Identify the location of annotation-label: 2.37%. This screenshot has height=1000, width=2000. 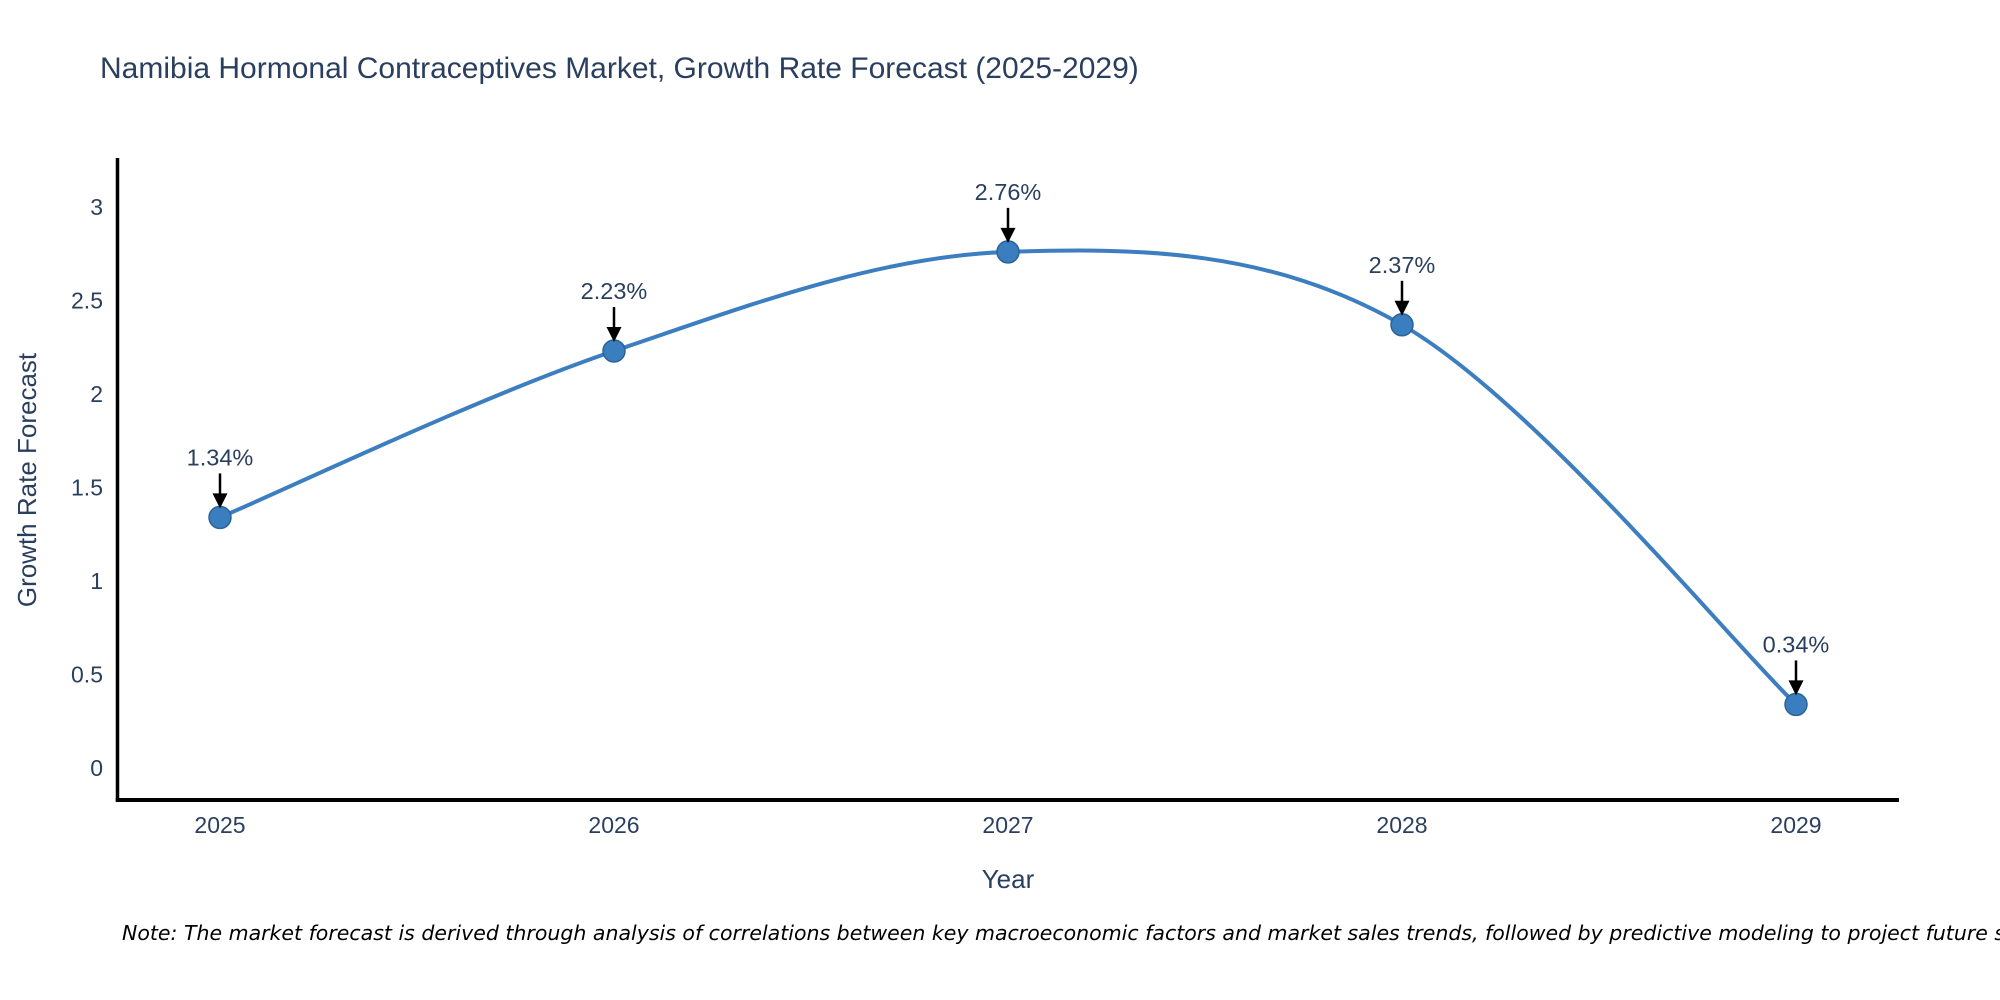
(1402, 265).